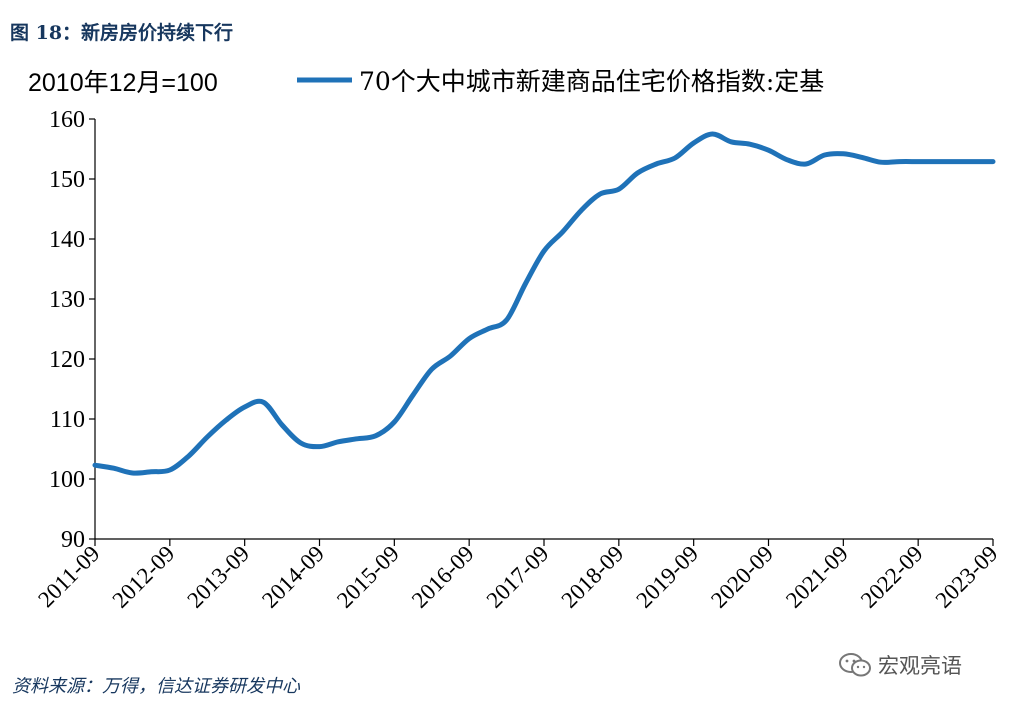 The height and width of the screenshot is (707, 1017). Describe the element at coordinates (73, 540) in the screenshot. I see `y-tick-label: 90` at that location.